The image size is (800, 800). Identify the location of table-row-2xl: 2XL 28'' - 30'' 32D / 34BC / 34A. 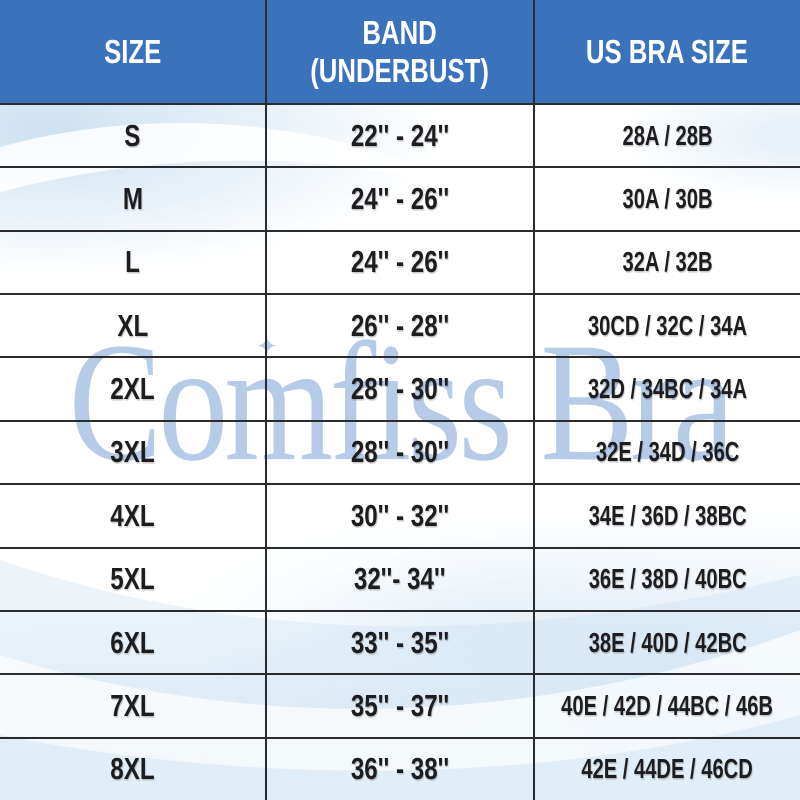
(400, 388).